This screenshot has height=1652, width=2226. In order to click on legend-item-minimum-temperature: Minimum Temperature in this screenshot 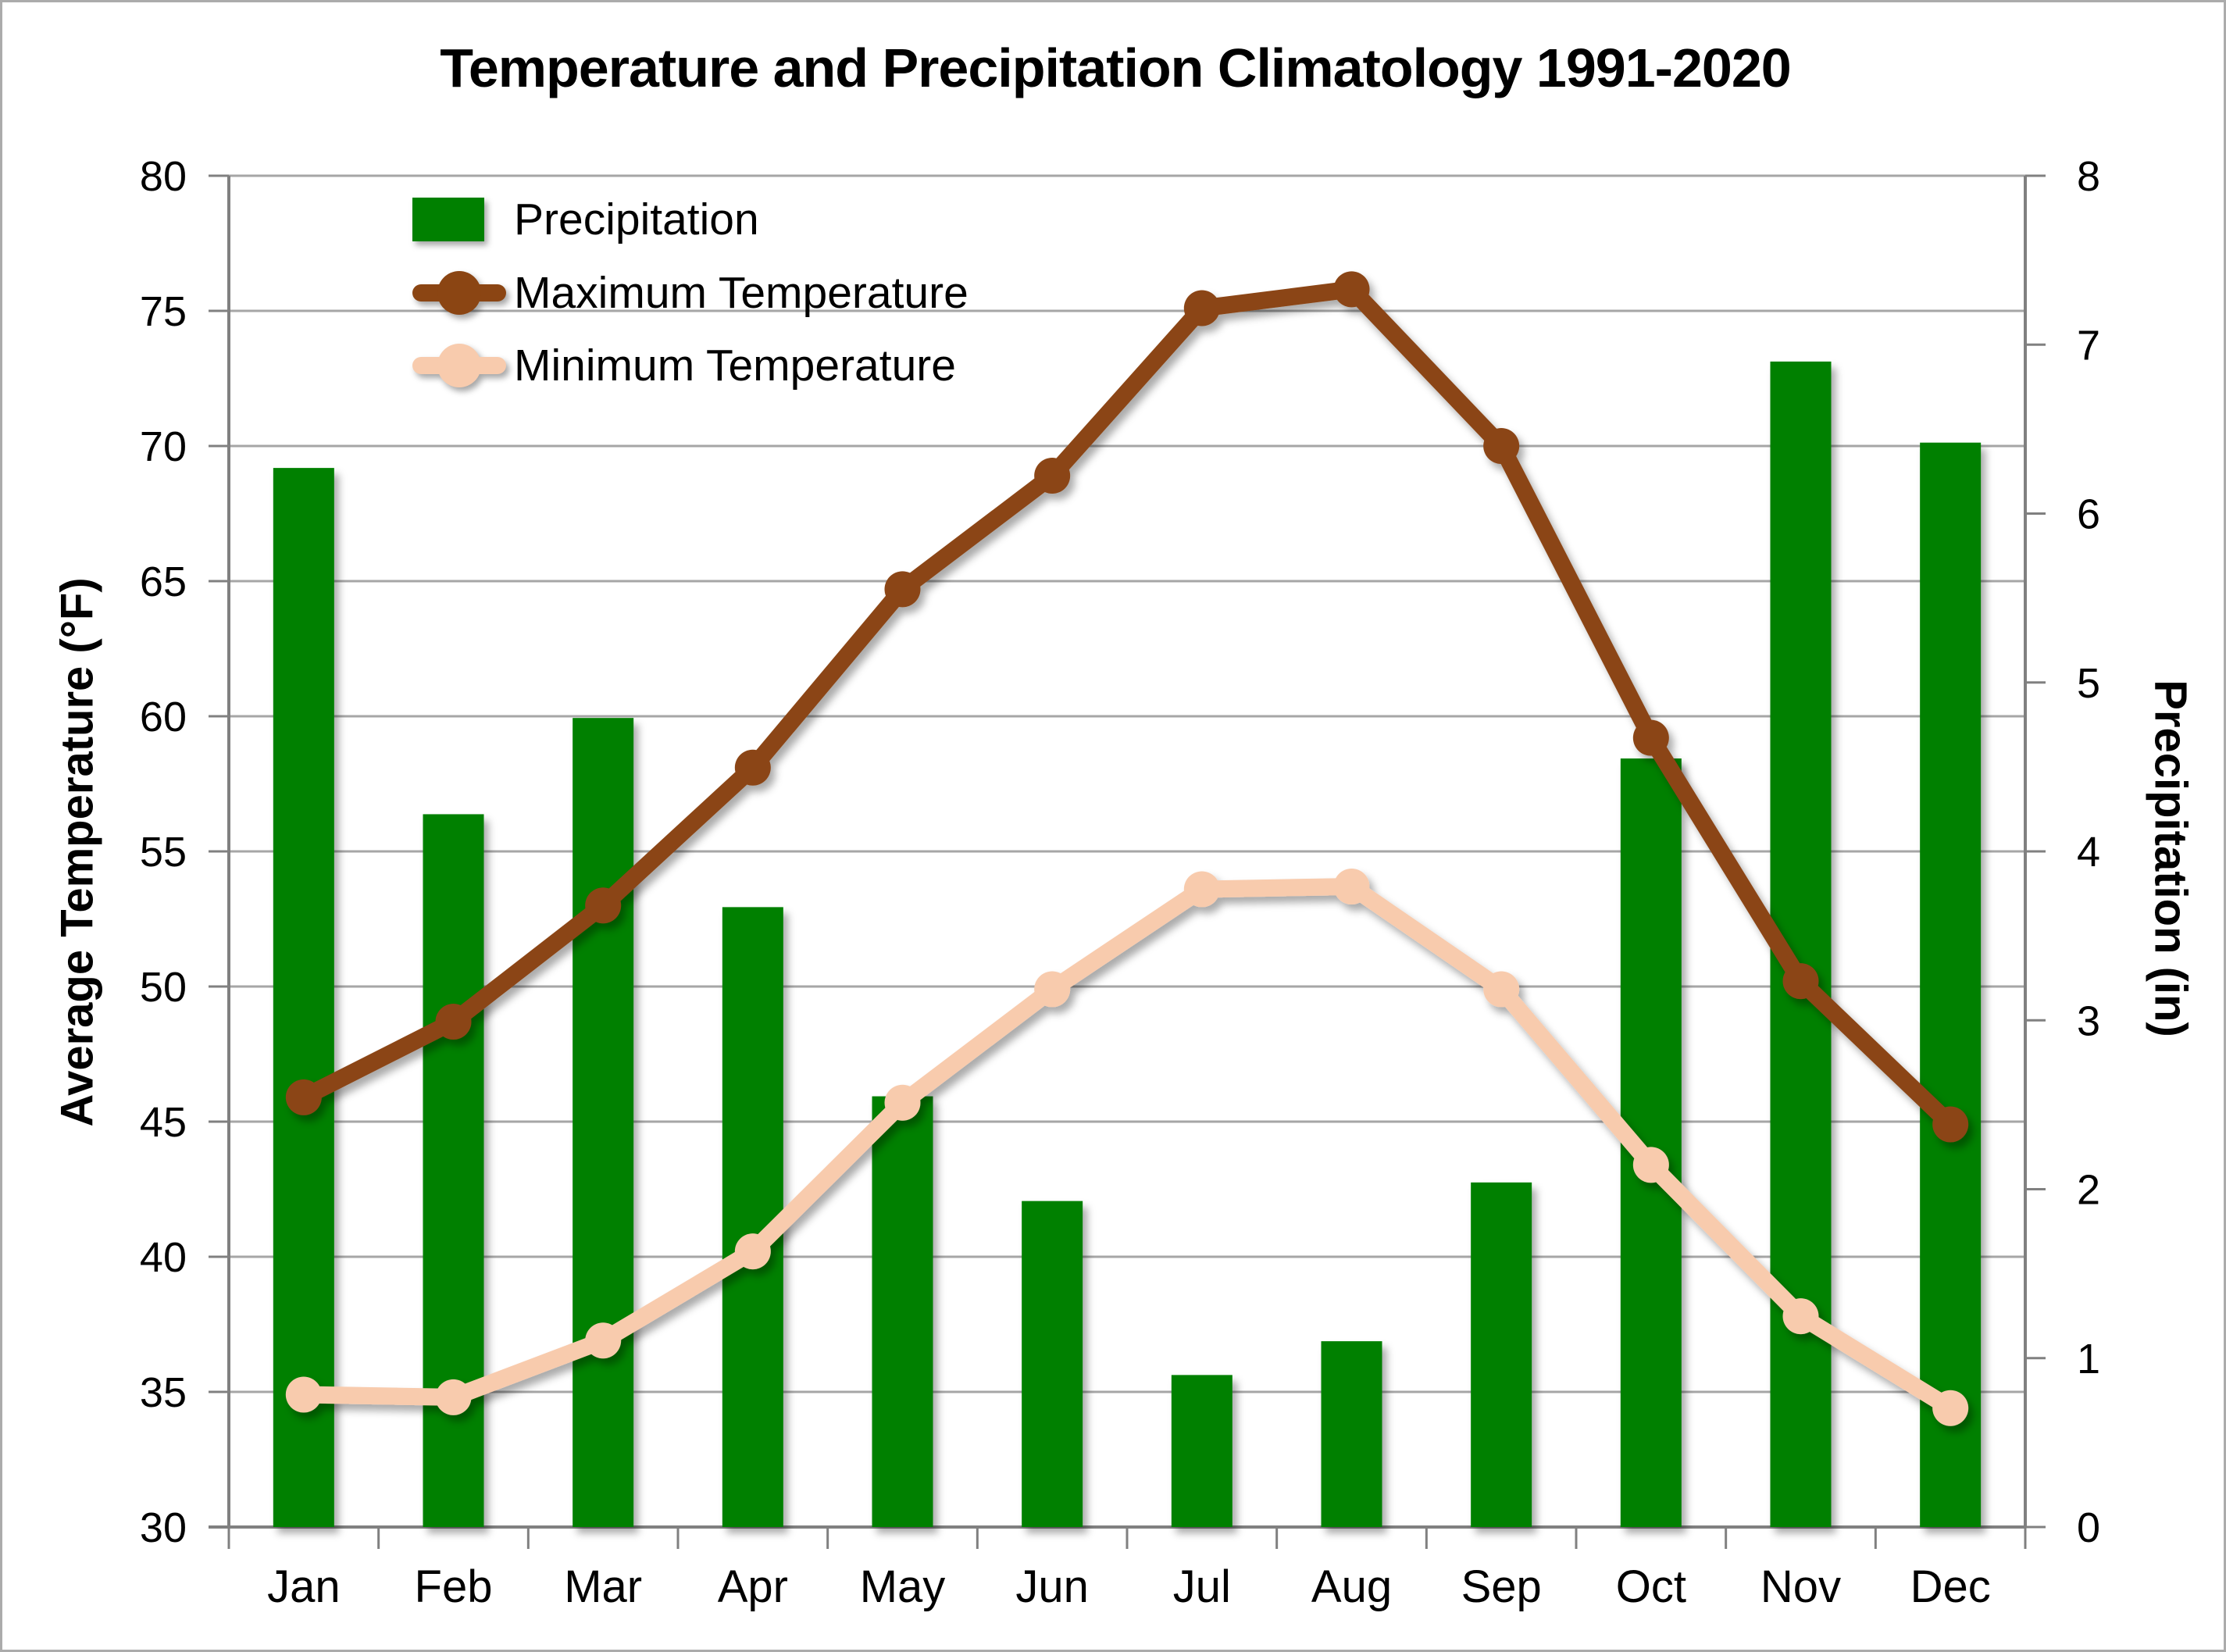, I will do `click(684, 365)`.